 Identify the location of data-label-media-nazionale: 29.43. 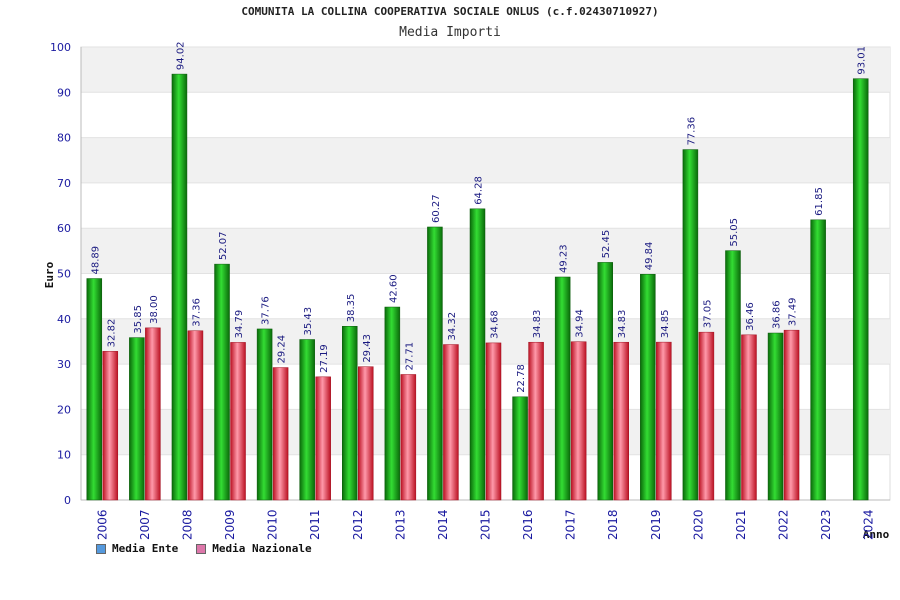
(367, 348).